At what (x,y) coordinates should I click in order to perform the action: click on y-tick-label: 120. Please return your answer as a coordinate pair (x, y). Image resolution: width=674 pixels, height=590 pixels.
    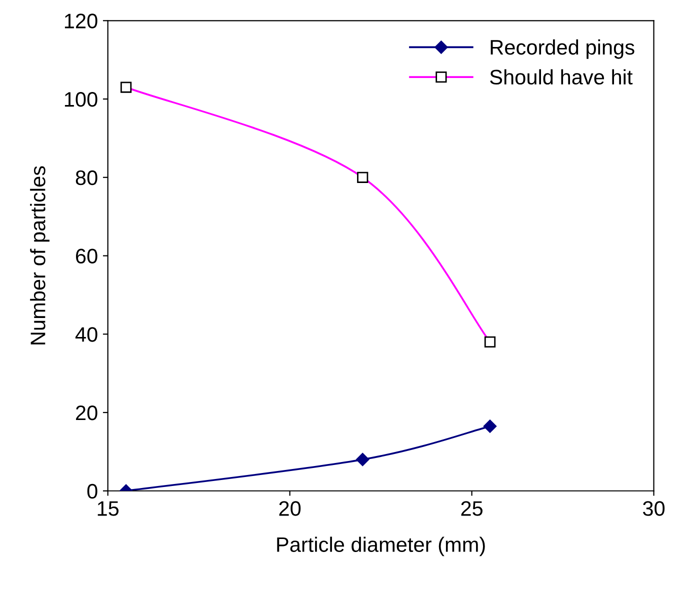
    Looking at the image, I should click on (81, 21).